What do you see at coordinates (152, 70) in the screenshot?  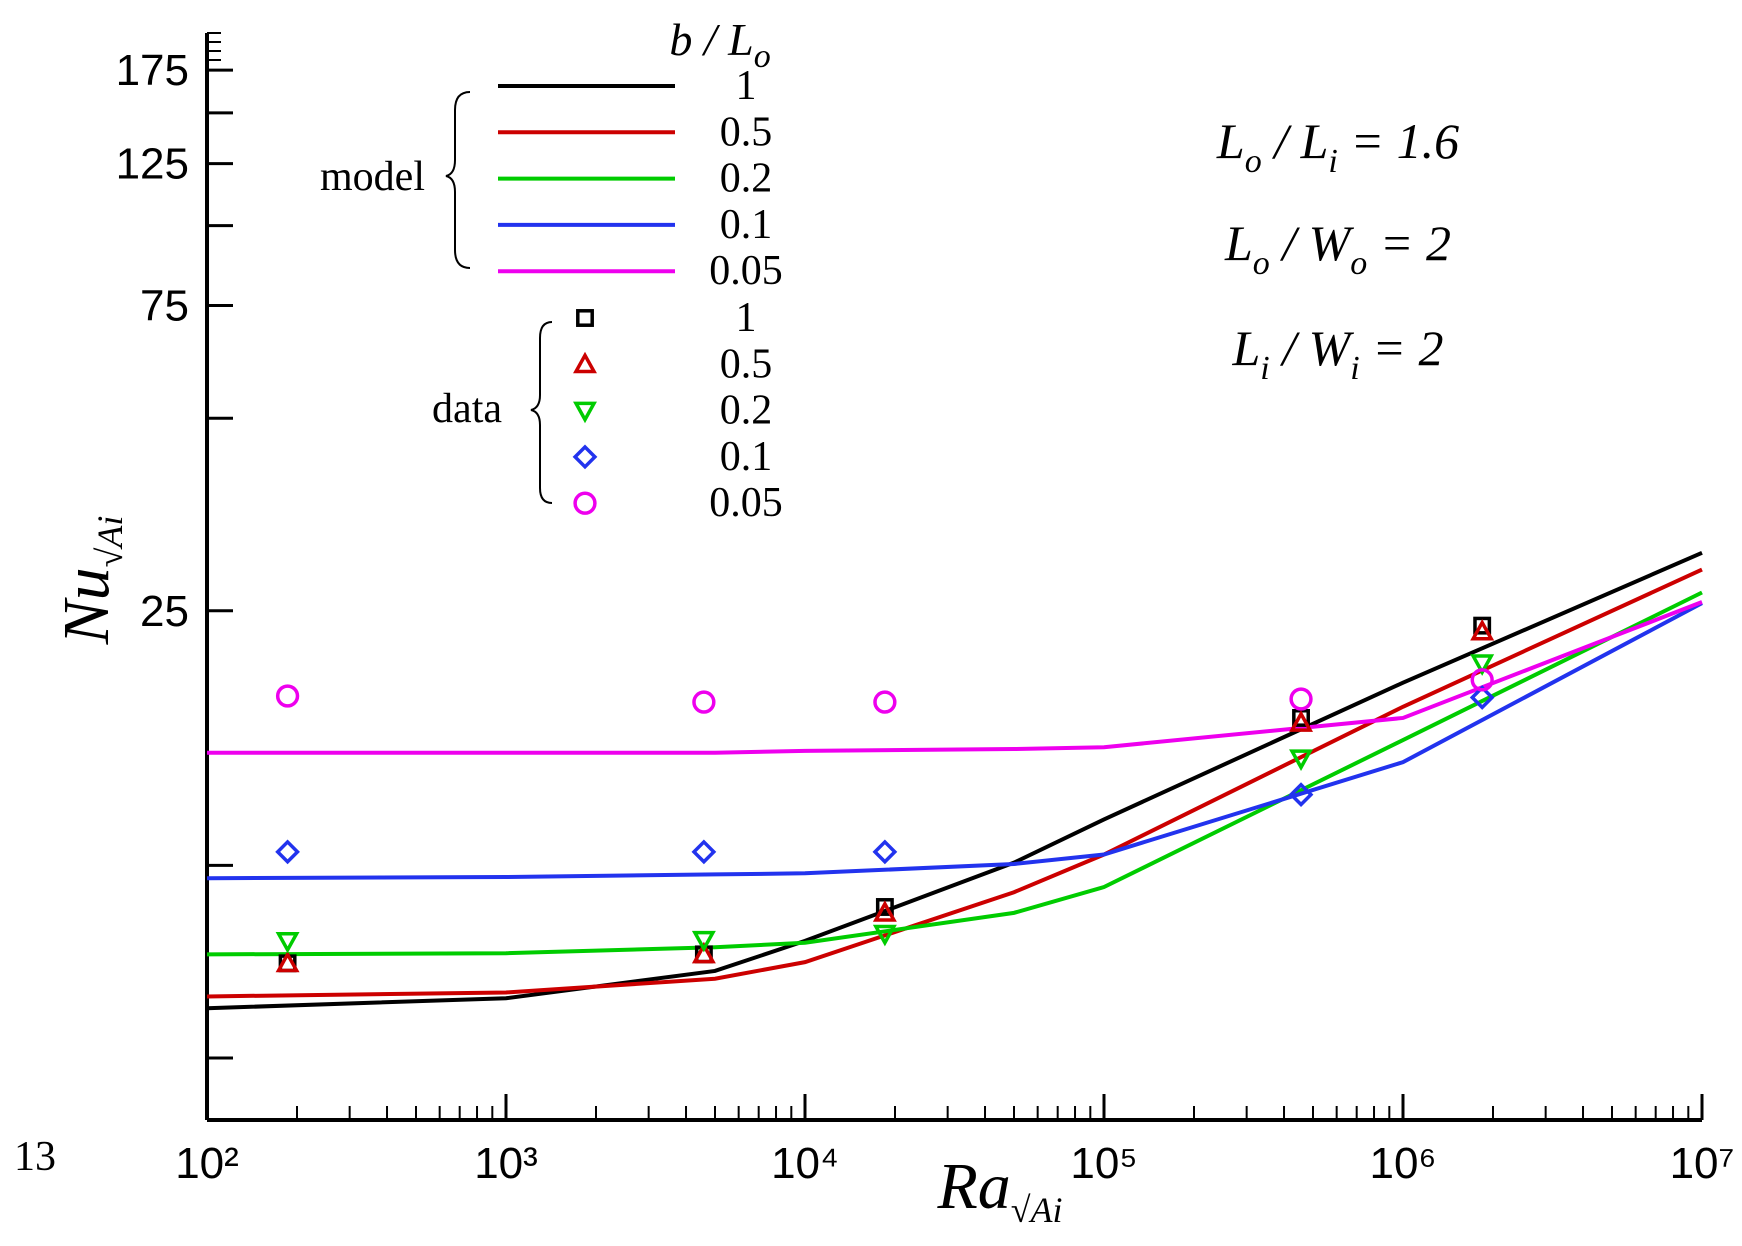 I see `y-tick-label: 175` at bounding box center [152, 70].